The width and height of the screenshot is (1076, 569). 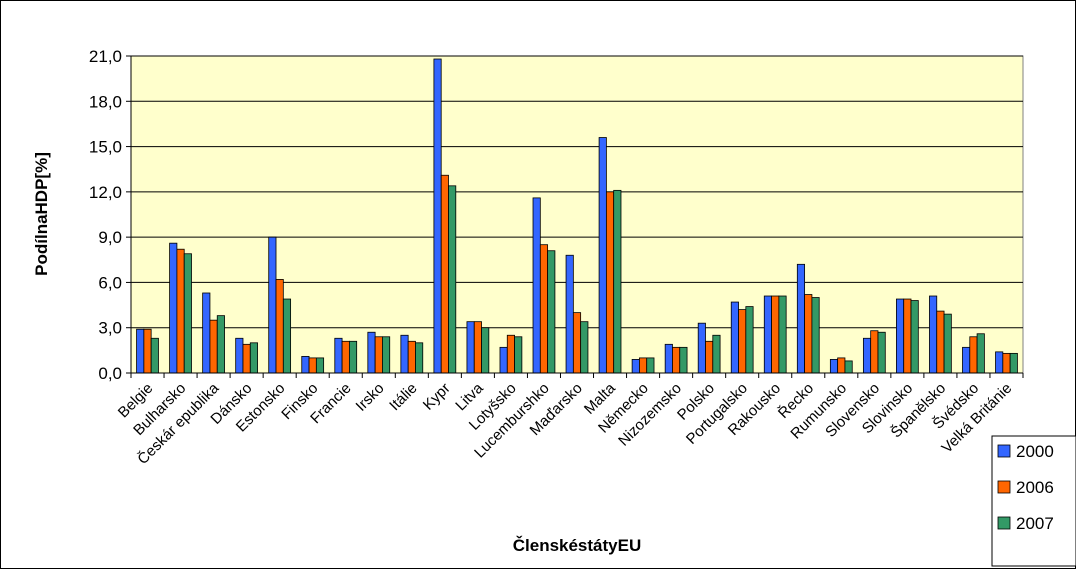 I want to click on legend-items: 2000 2006 2007, so click(x=1025, y=487).